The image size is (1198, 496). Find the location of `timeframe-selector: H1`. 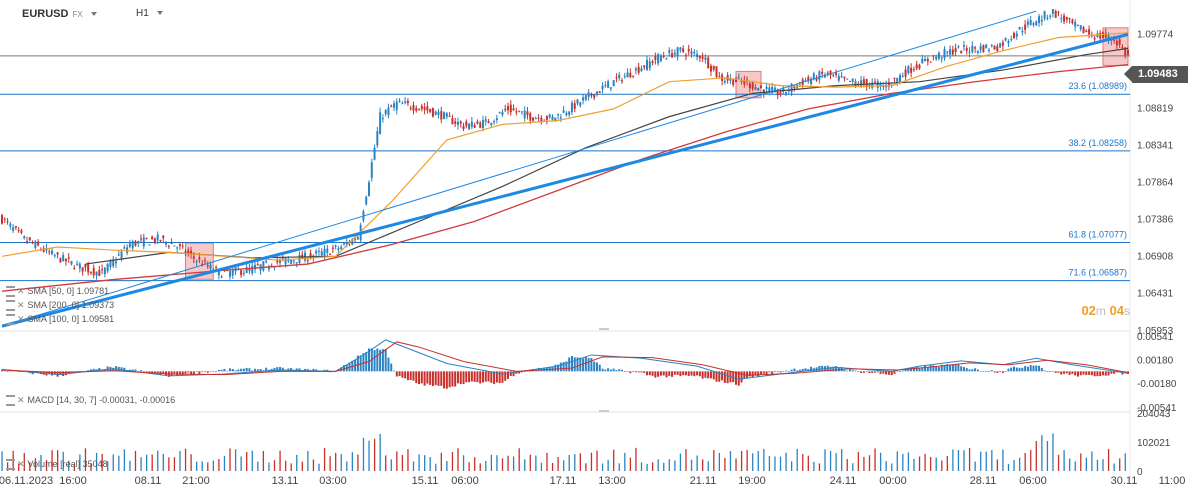

timeframe-selector: H1 is located at coordinates (149, 17).